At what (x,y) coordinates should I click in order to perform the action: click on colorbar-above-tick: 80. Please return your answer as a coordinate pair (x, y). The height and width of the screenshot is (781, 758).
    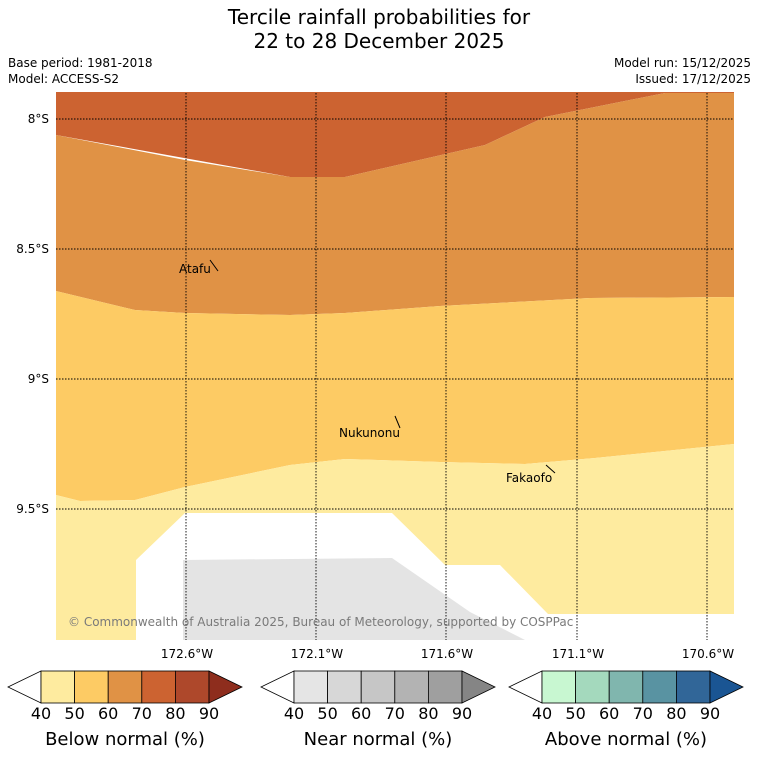
    Looking at the image, I should click on (676, 713).